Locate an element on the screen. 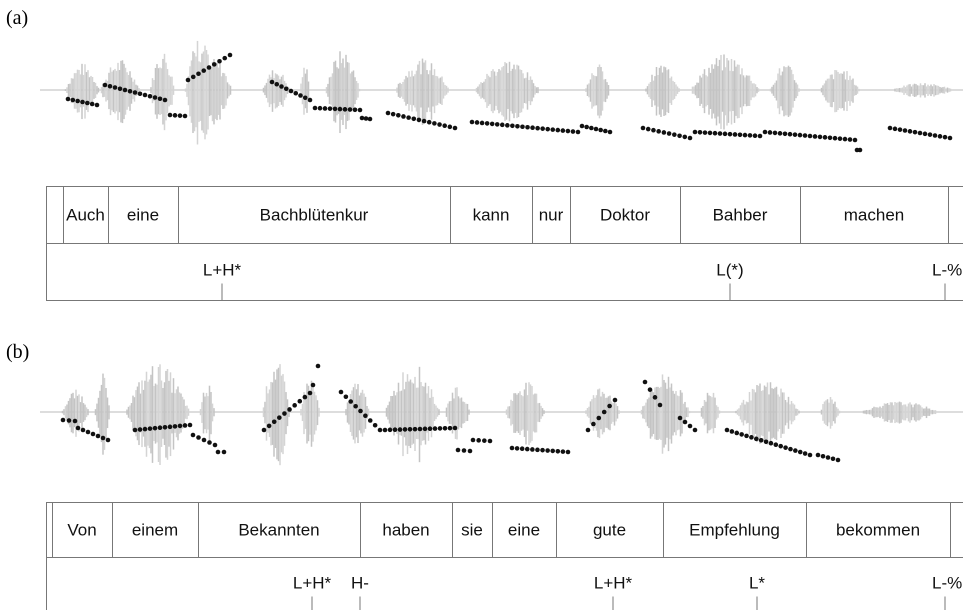  word-label: sie is located at coordinates (472, 530).